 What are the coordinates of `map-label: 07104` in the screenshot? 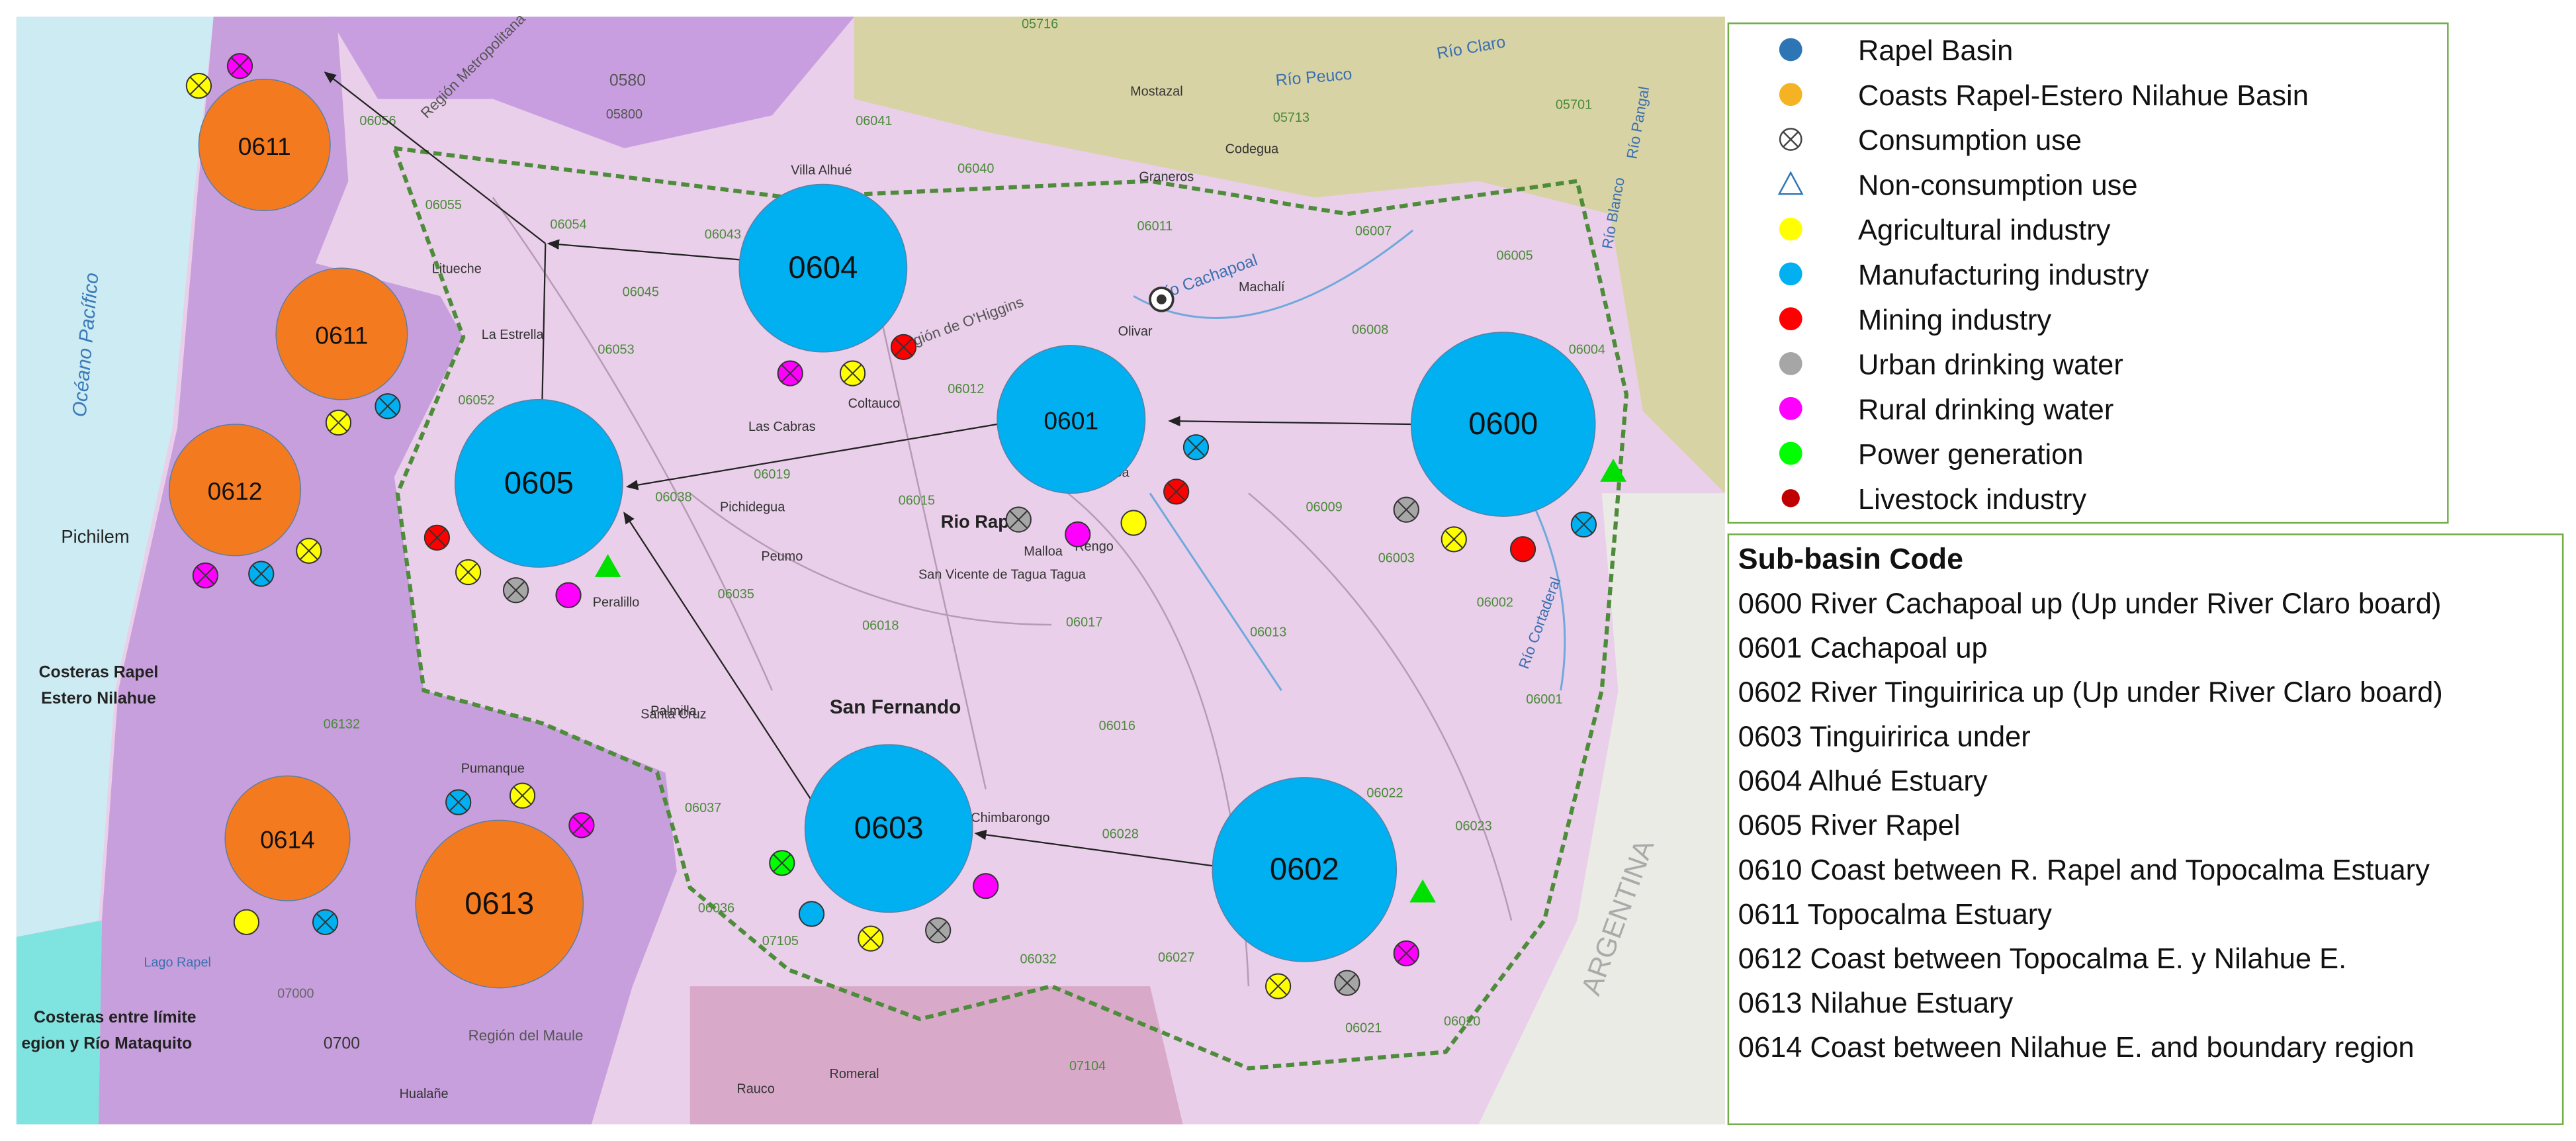 It's located at (1087, 1066).